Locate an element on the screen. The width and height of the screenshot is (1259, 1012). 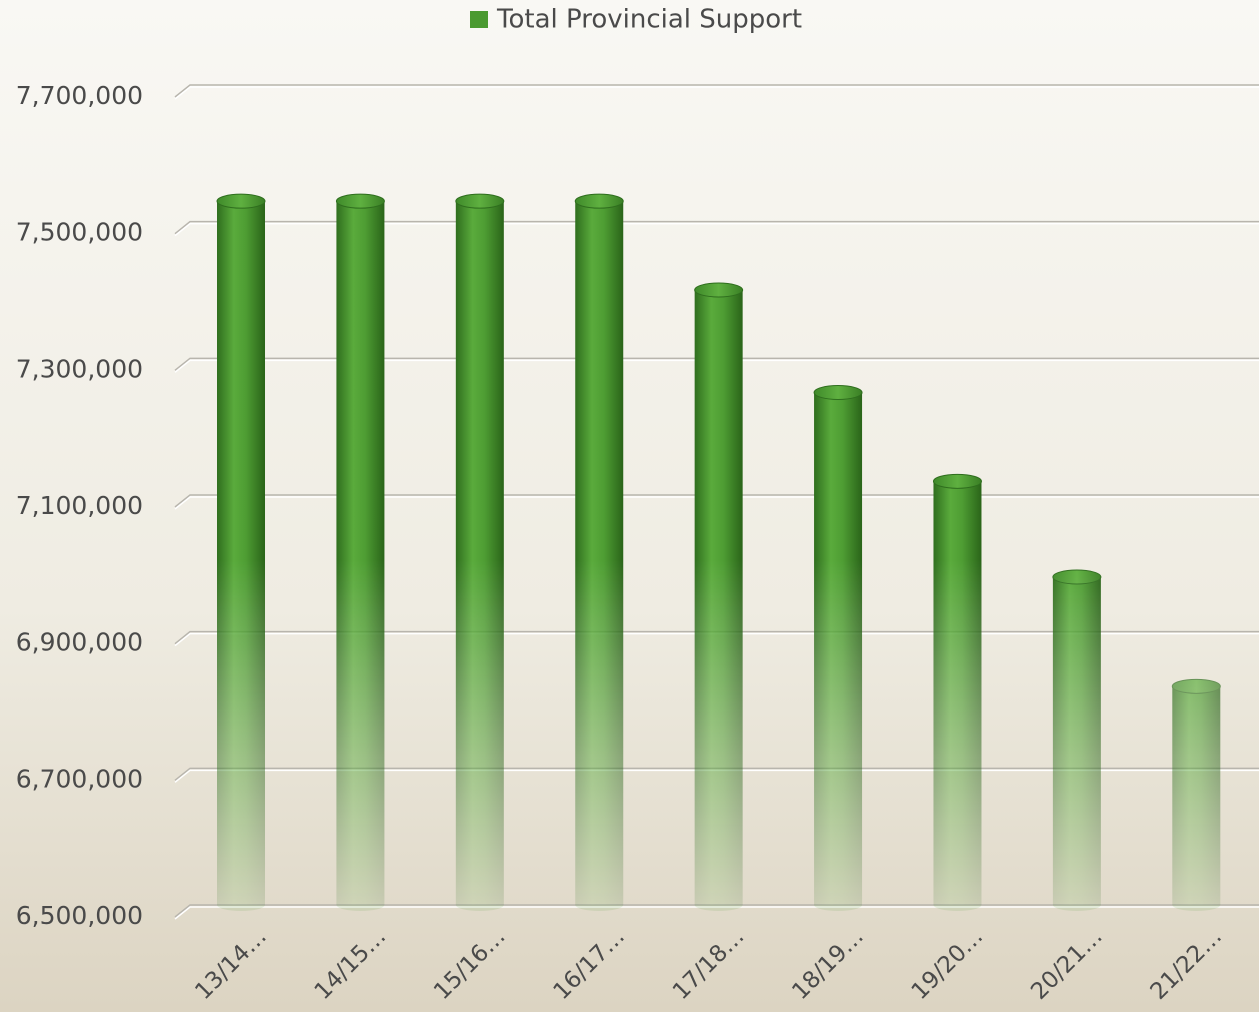
y-tick-label: 6,500,000 is located at coordinates (79, 915).